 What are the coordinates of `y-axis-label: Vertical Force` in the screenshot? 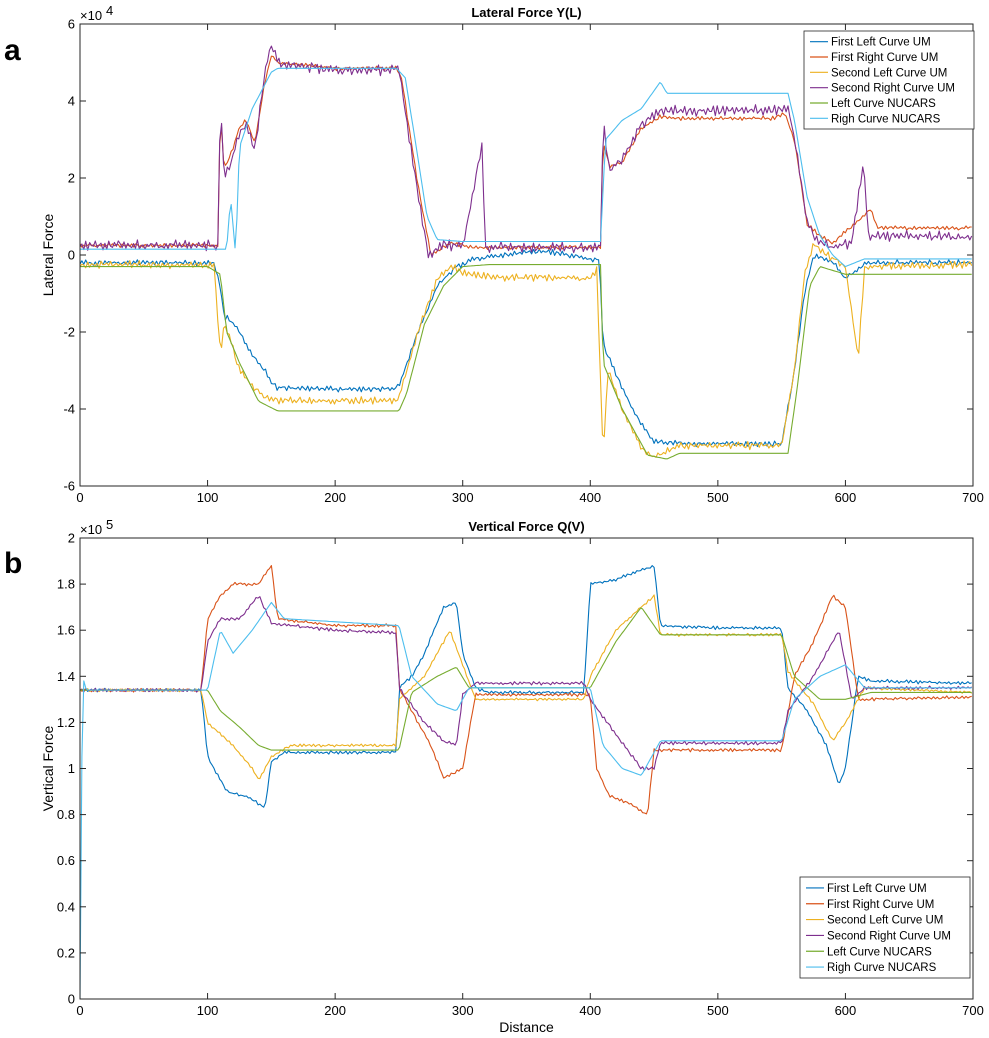 It's located at (48, 768).